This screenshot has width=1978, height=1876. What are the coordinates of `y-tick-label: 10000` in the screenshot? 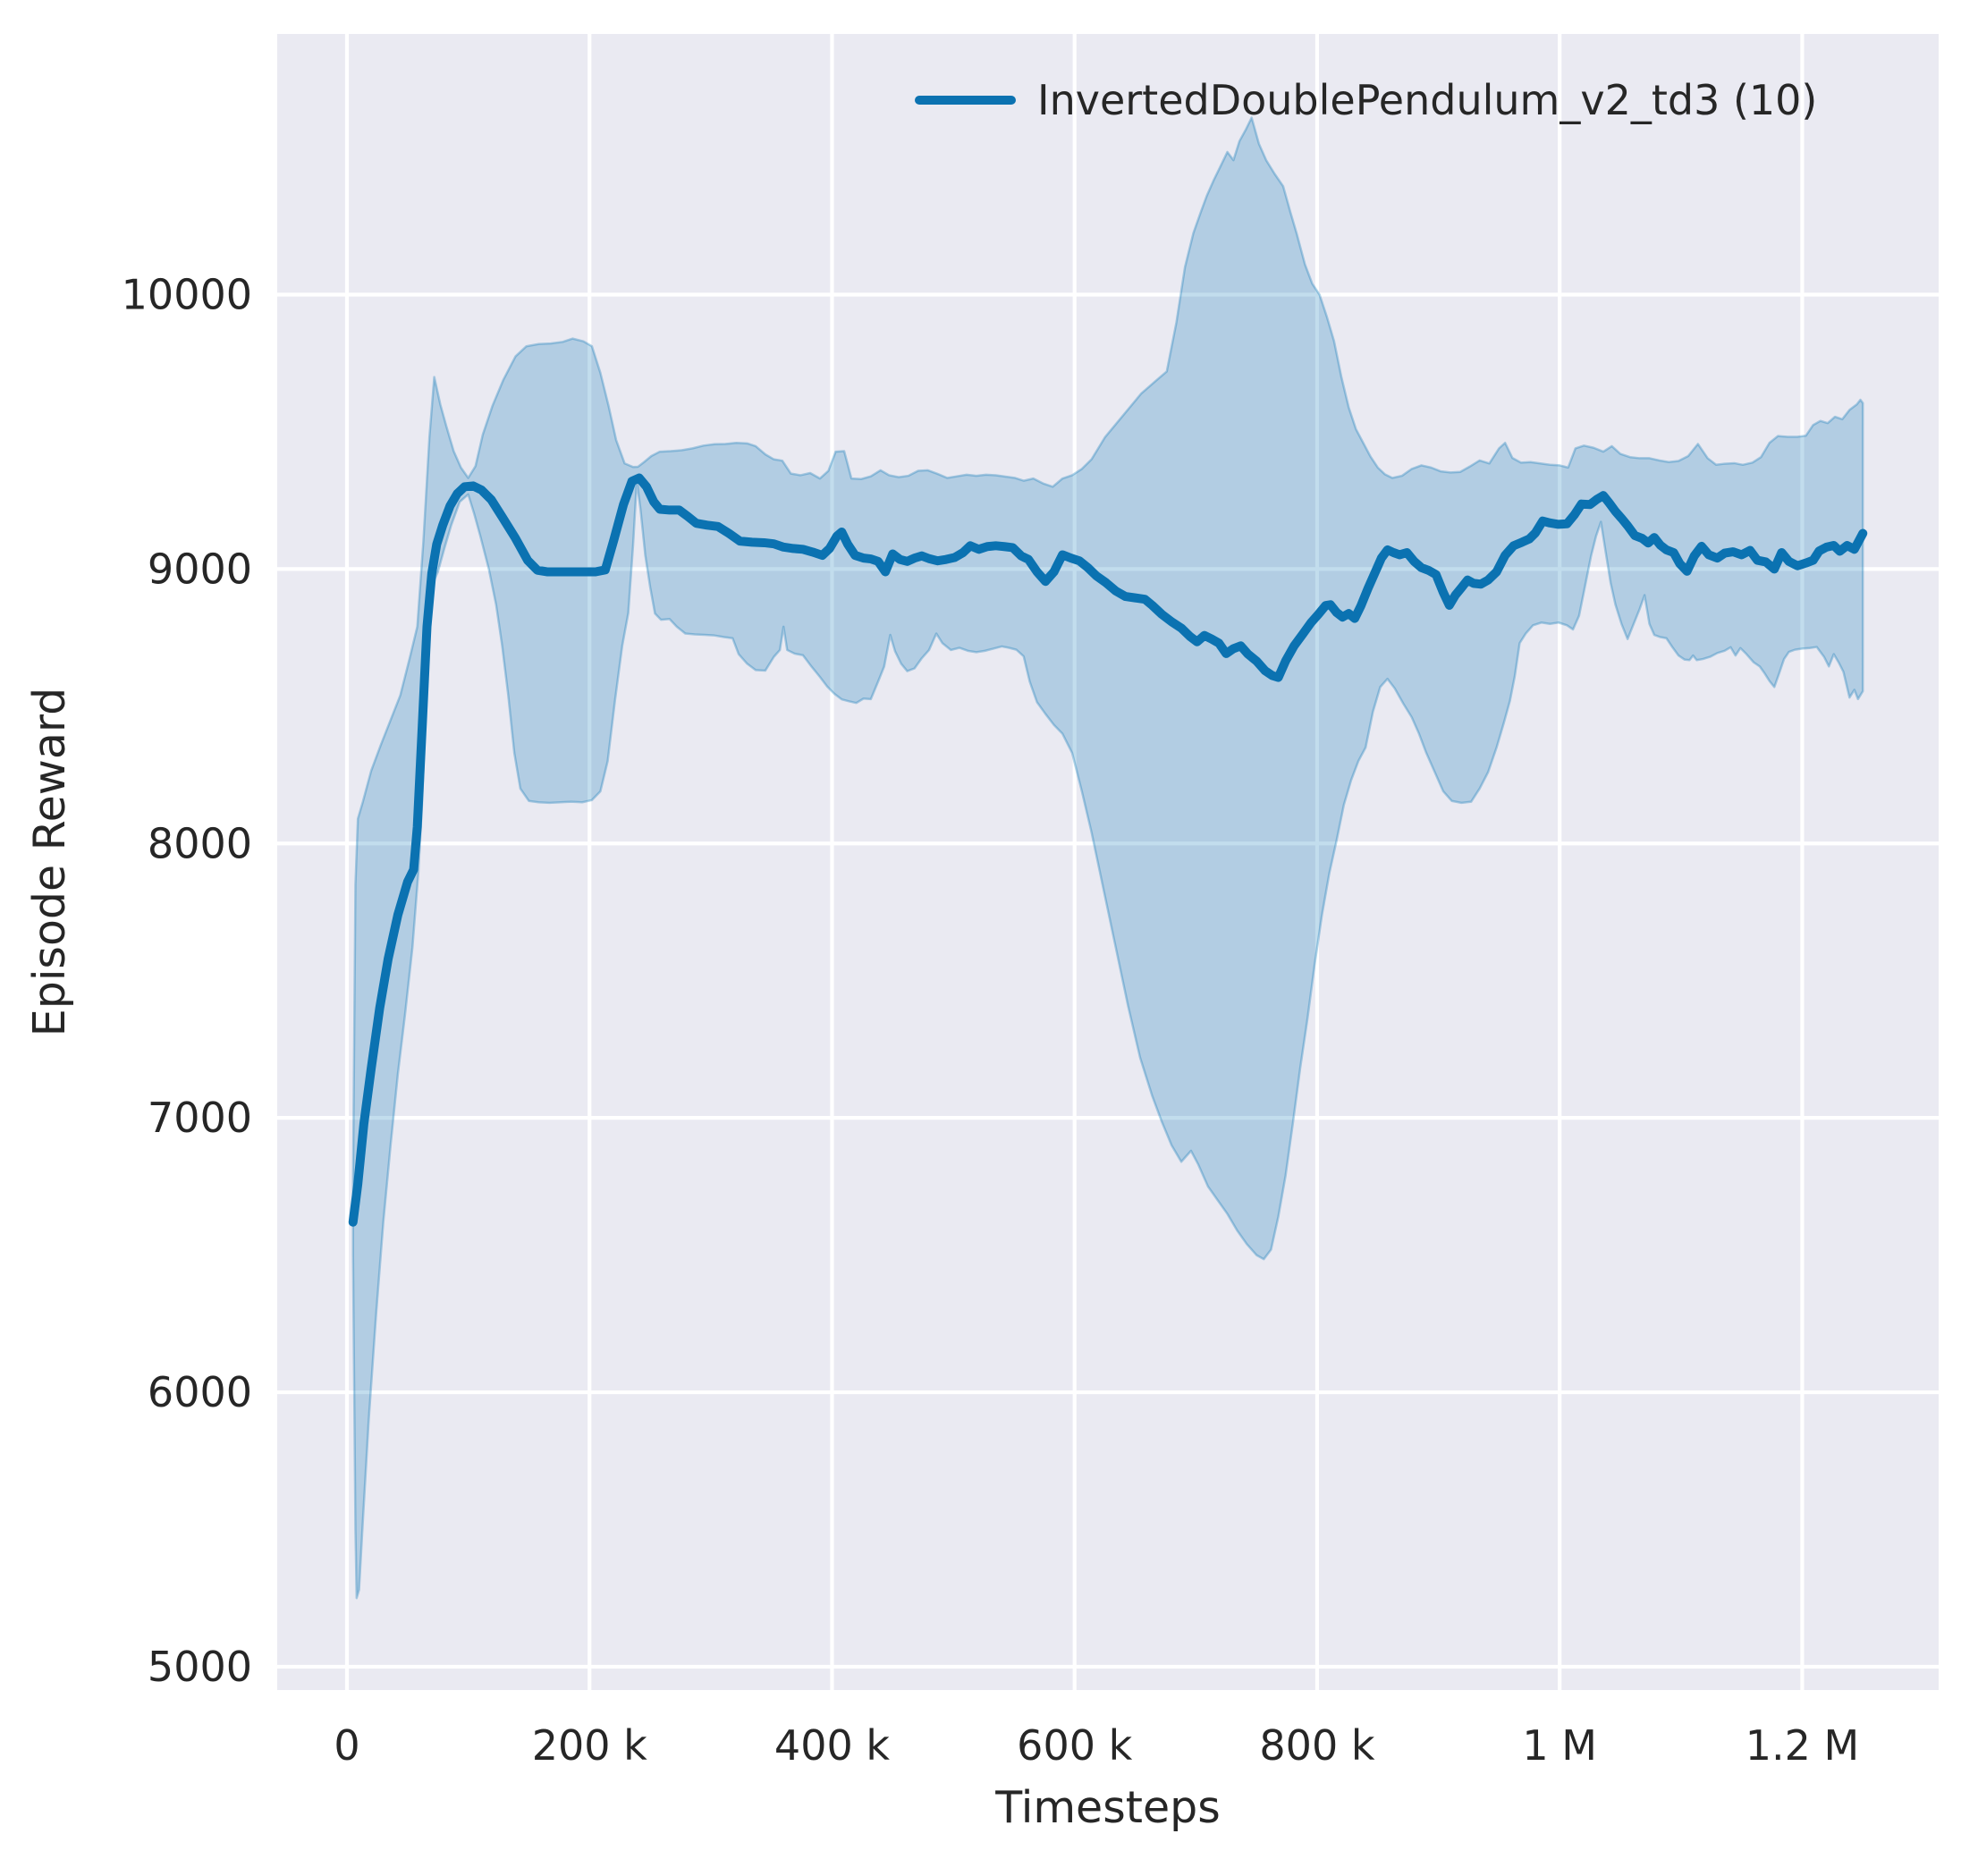 It's located at (187, 295).